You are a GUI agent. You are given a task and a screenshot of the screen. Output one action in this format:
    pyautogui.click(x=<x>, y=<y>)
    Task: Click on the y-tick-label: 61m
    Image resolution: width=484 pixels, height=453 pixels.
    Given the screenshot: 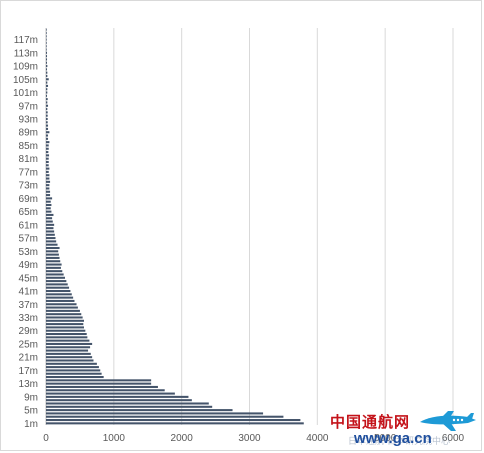 What is the action you would take?
    pyautogui.click(x=28, y=225)
    